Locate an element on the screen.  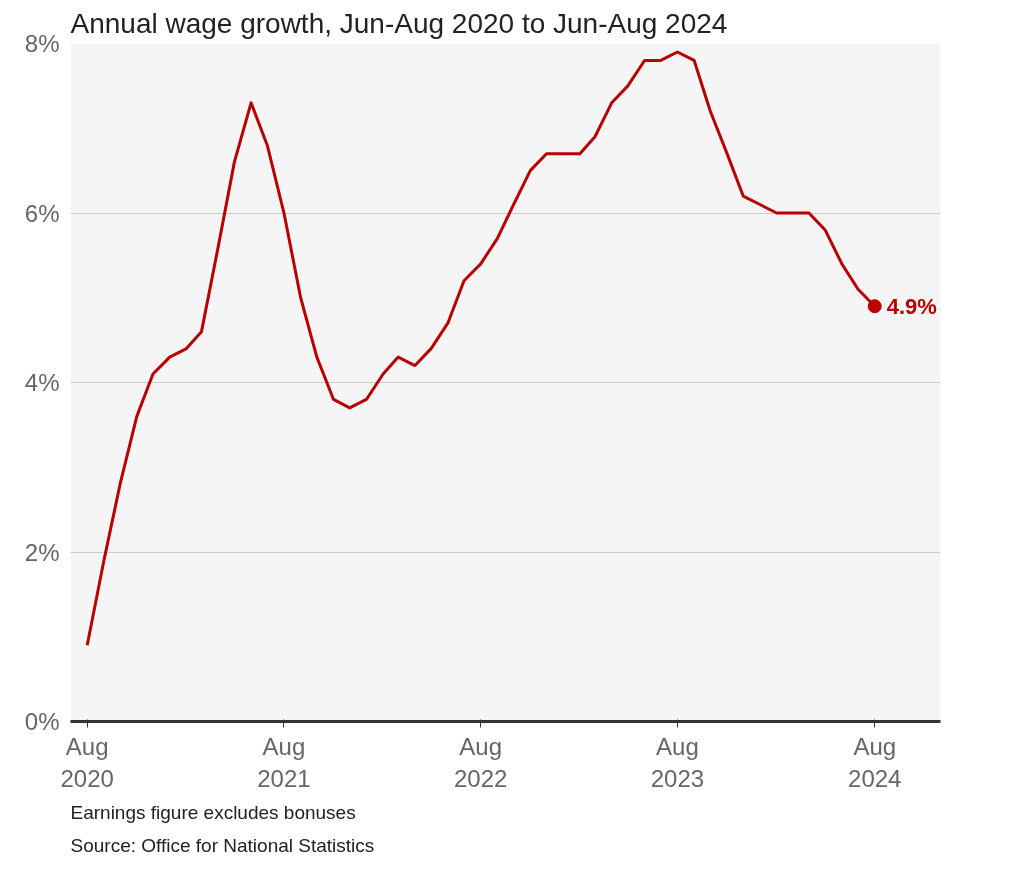
y-tick-label: 8% is located at coordinates (42, 43).